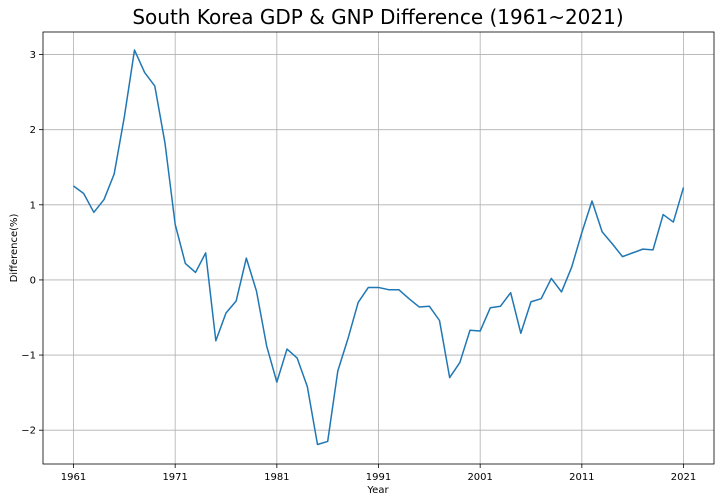 This screenshot has width=722, height=502. What do you see at coordinates (683, 477) in the screenshot?
I see `x-tick-label: 2021` at bounding box center [683, 477].